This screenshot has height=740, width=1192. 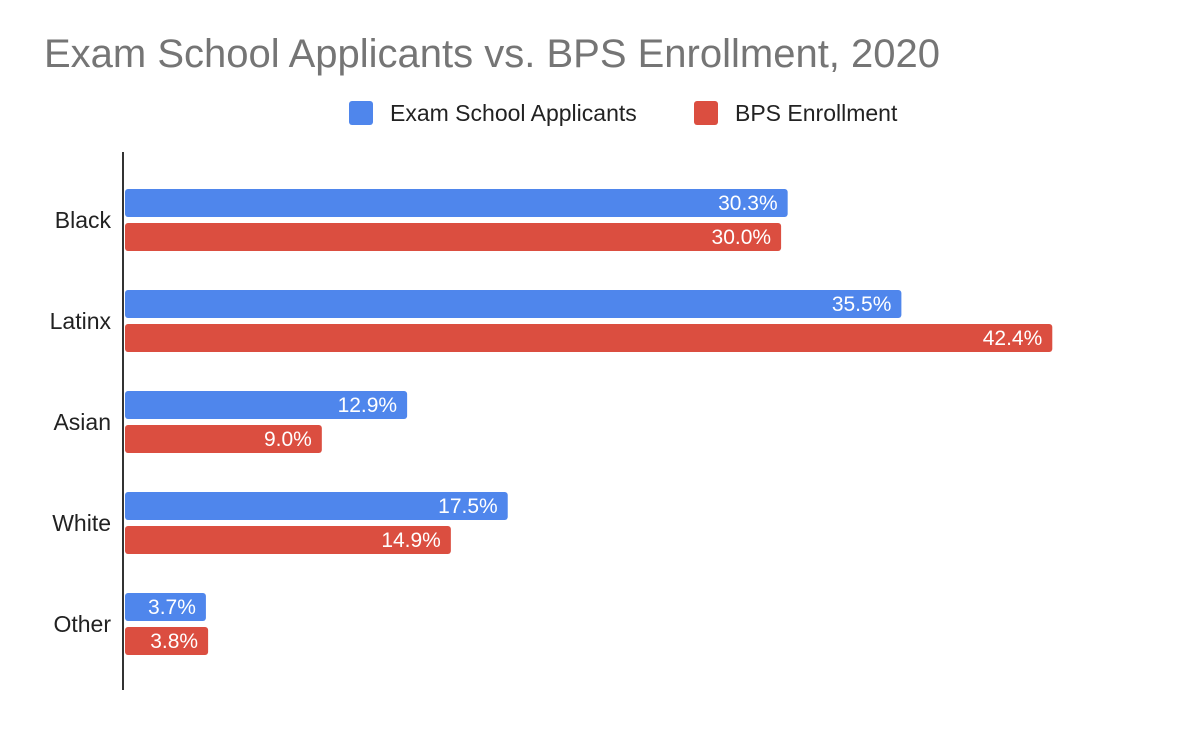 What do you see at coordinates (288, 540) in the screenshot?
I see `bar-bps-enrollment-white` at bounding box center [288, 540].